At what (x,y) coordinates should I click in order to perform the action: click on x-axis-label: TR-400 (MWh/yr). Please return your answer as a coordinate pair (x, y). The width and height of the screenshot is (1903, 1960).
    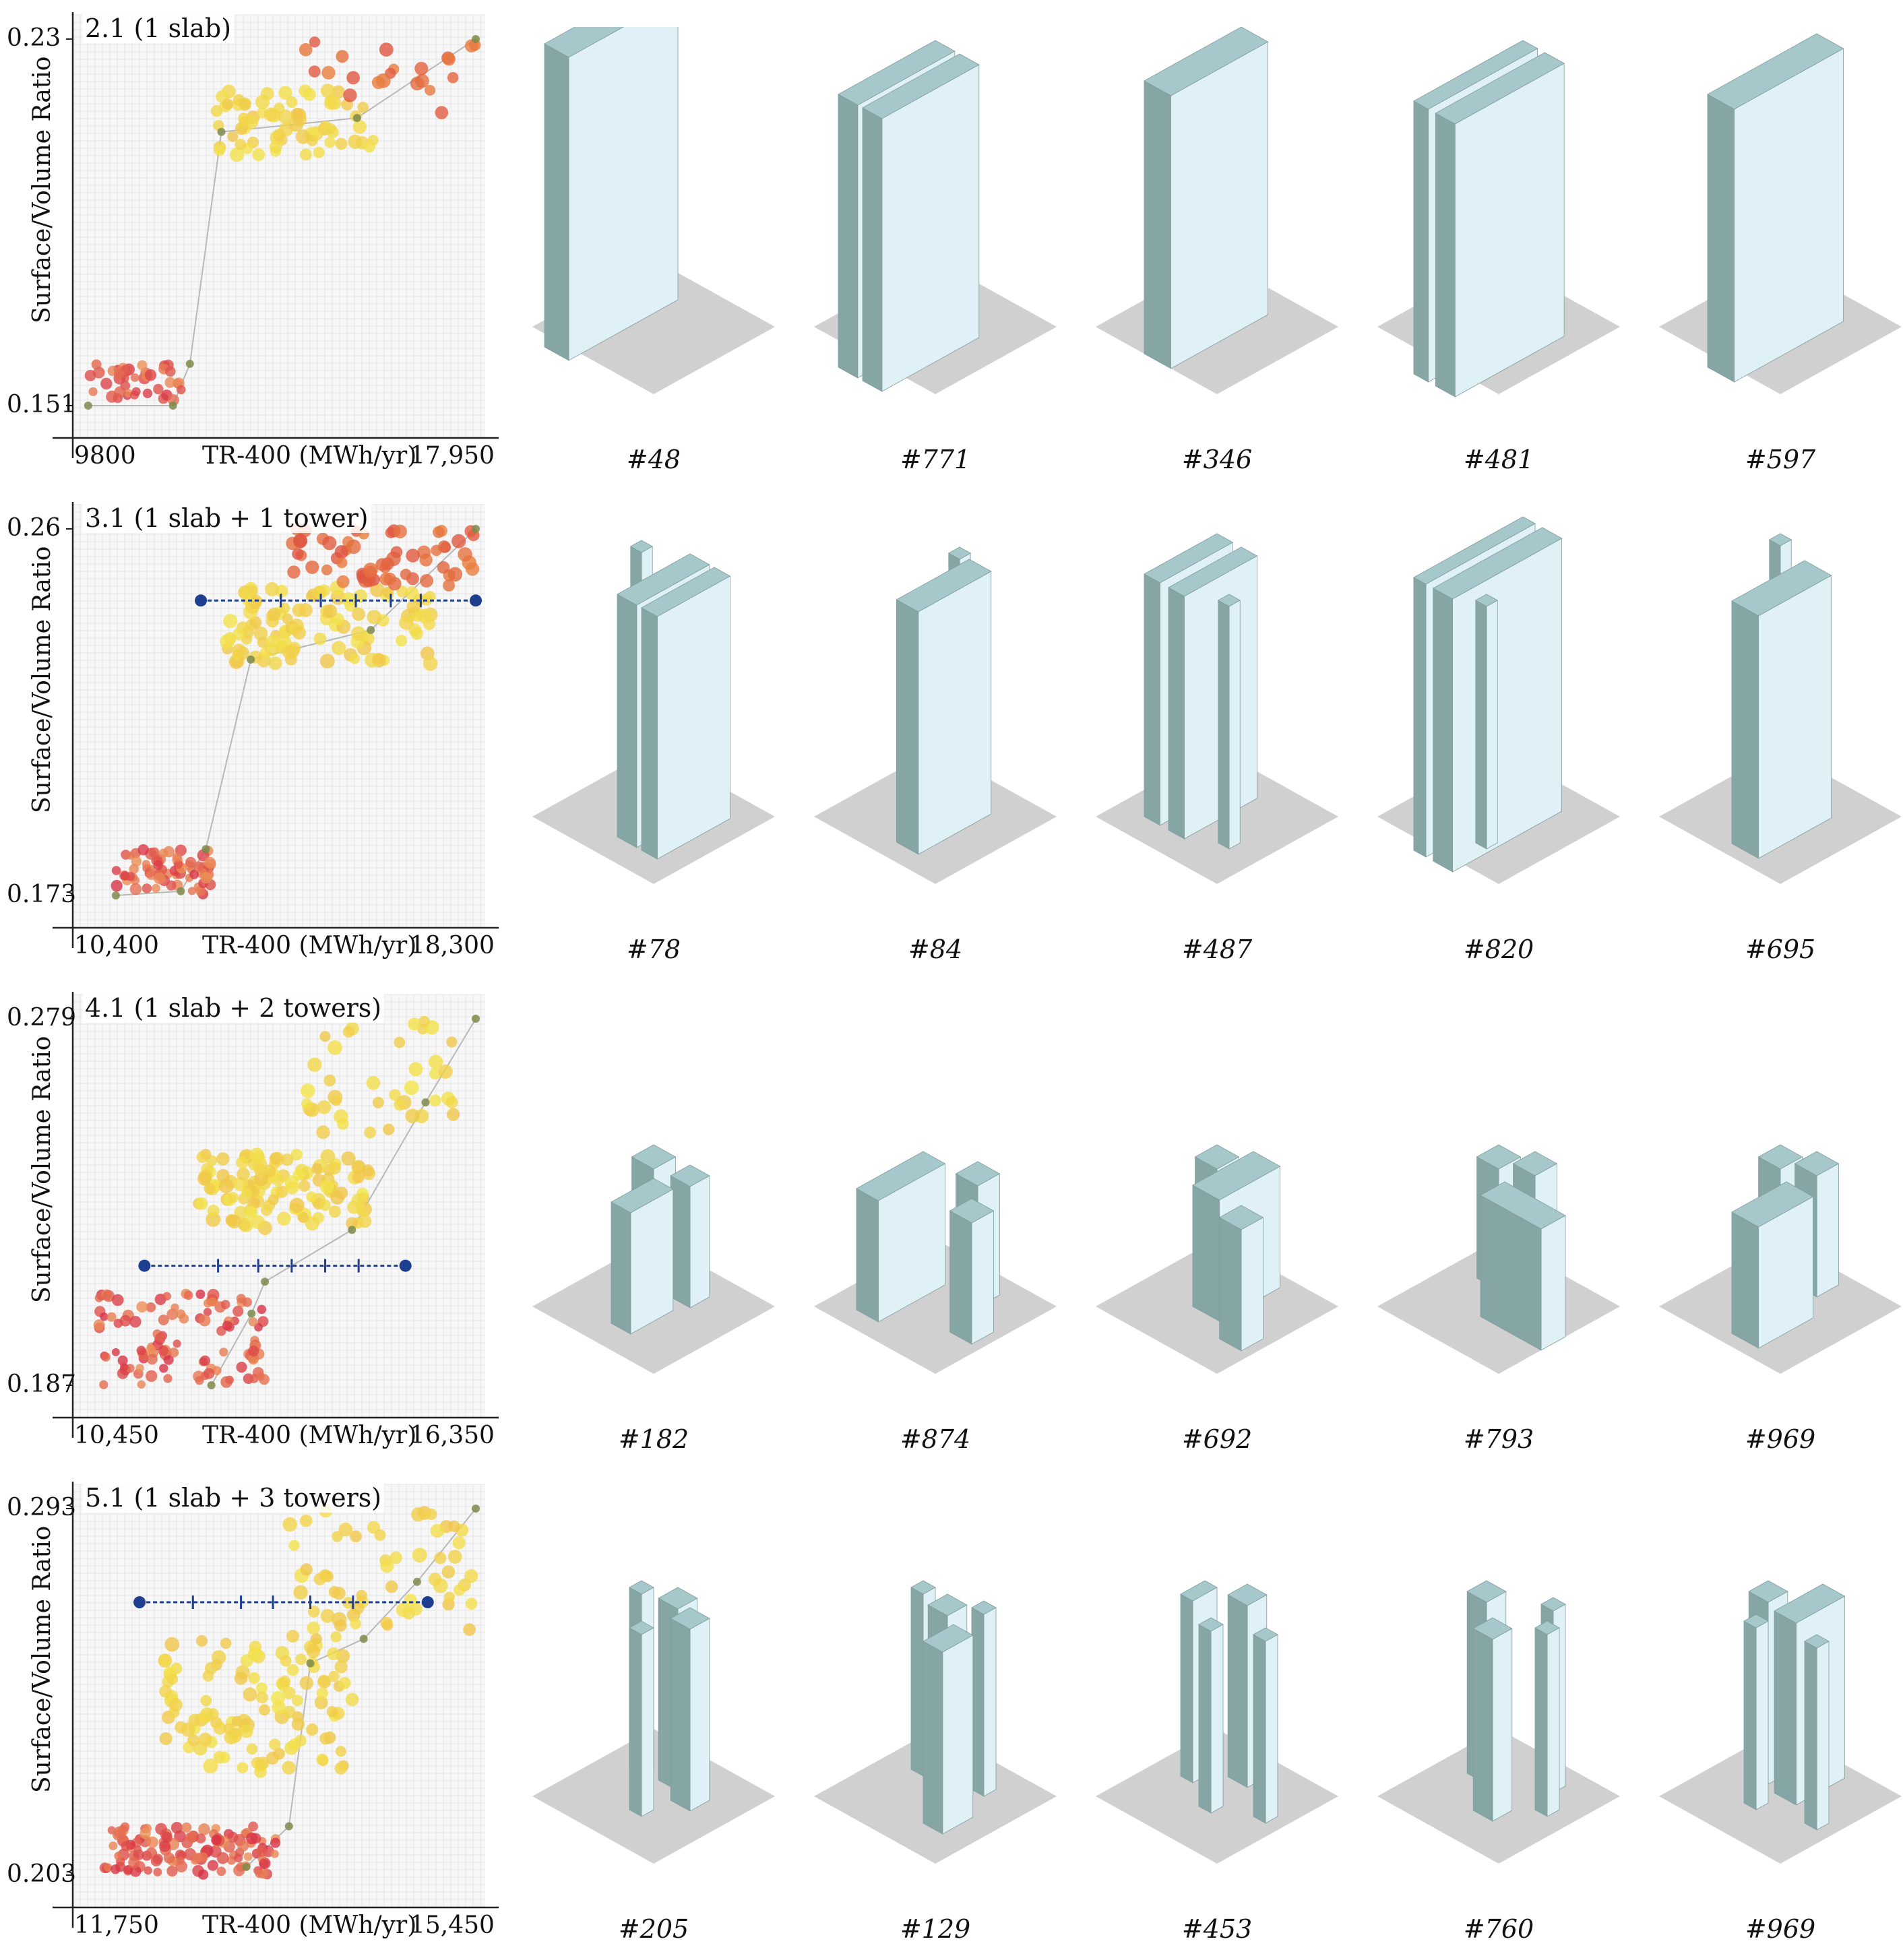
    Looking at the image, I should click on (309, 1925).